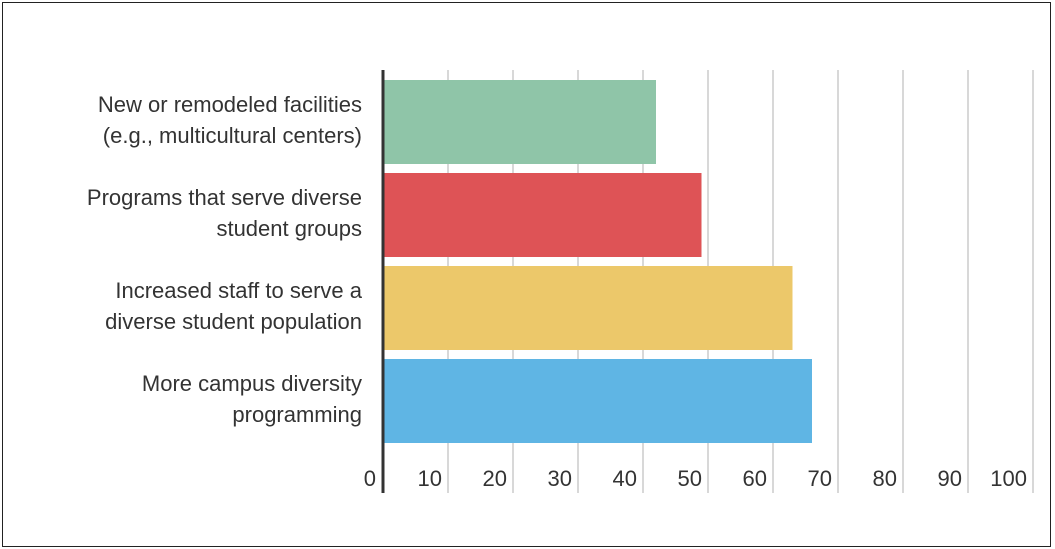 The image size is (1055, 549). Describe the element at coordinates (238, 290) in the screenshot. I see `category-label-line: Increased staff to serve a` at that location.